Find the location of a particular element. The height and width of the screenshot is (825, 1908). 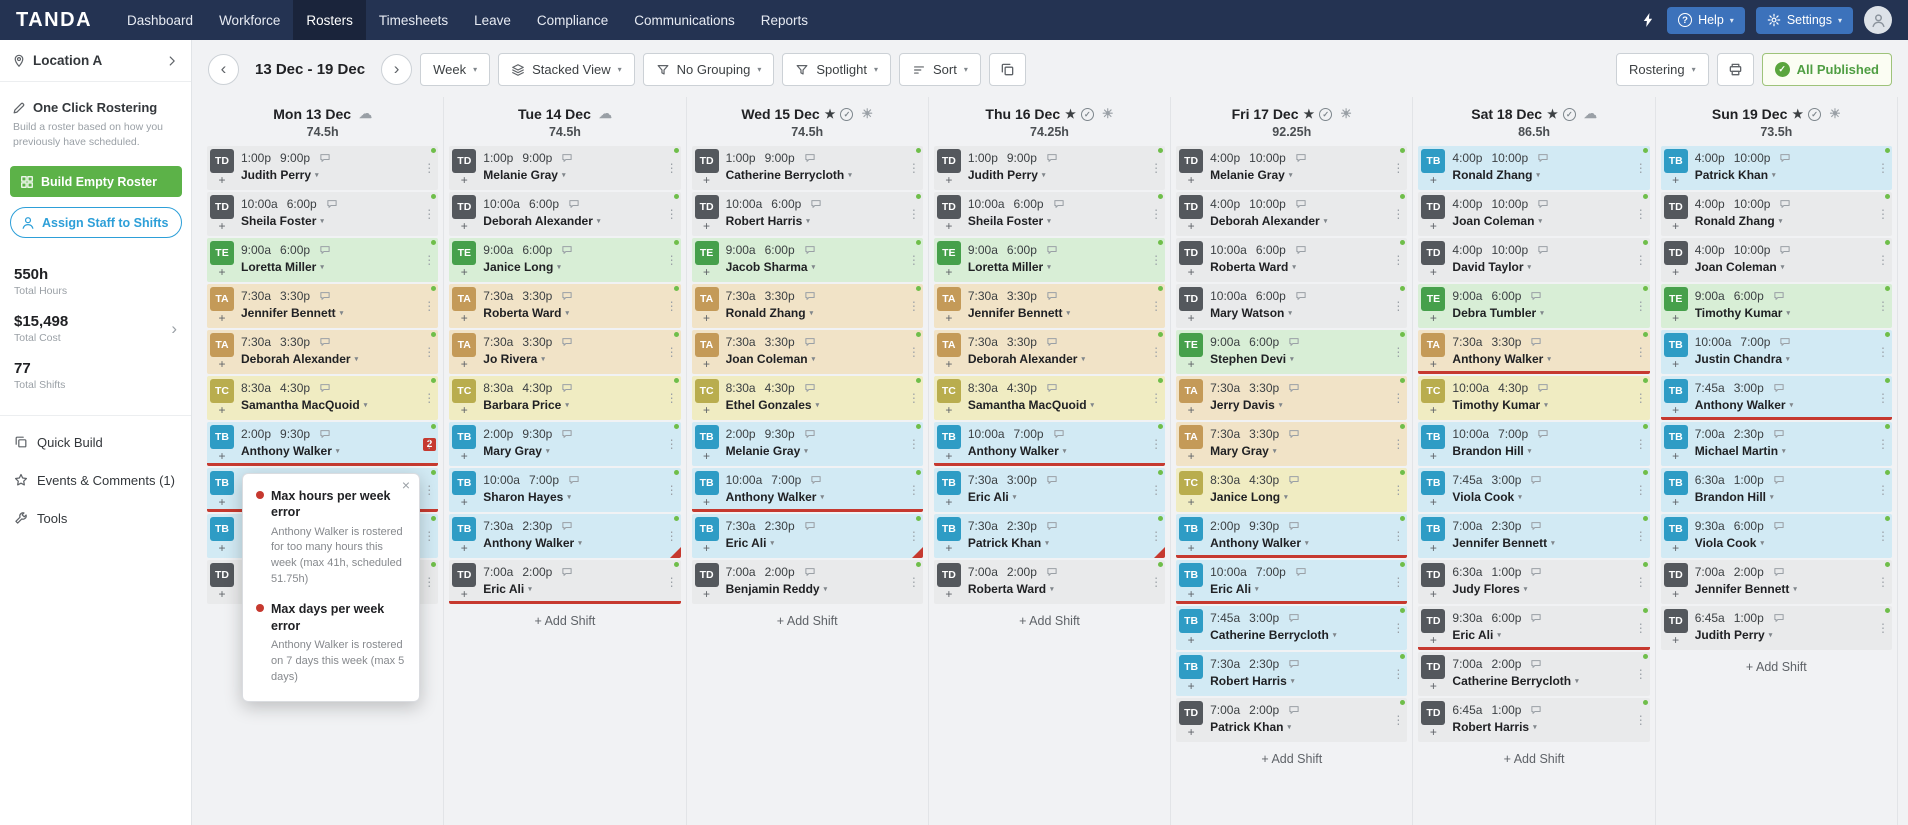

app-logo: TANDA is located at coordinates (54, 19).